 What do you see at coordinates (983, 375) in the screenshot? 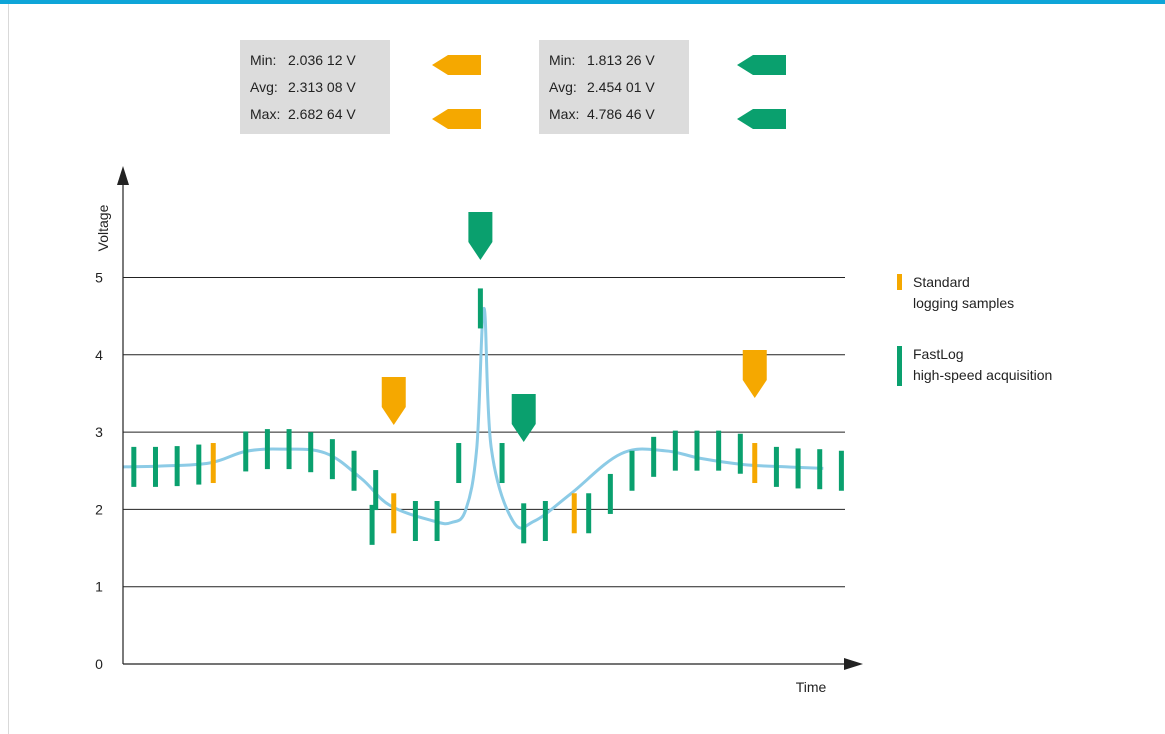
I see `legend-fastlog-line2: high-speed acquisition` at bounding box center [983, 375].